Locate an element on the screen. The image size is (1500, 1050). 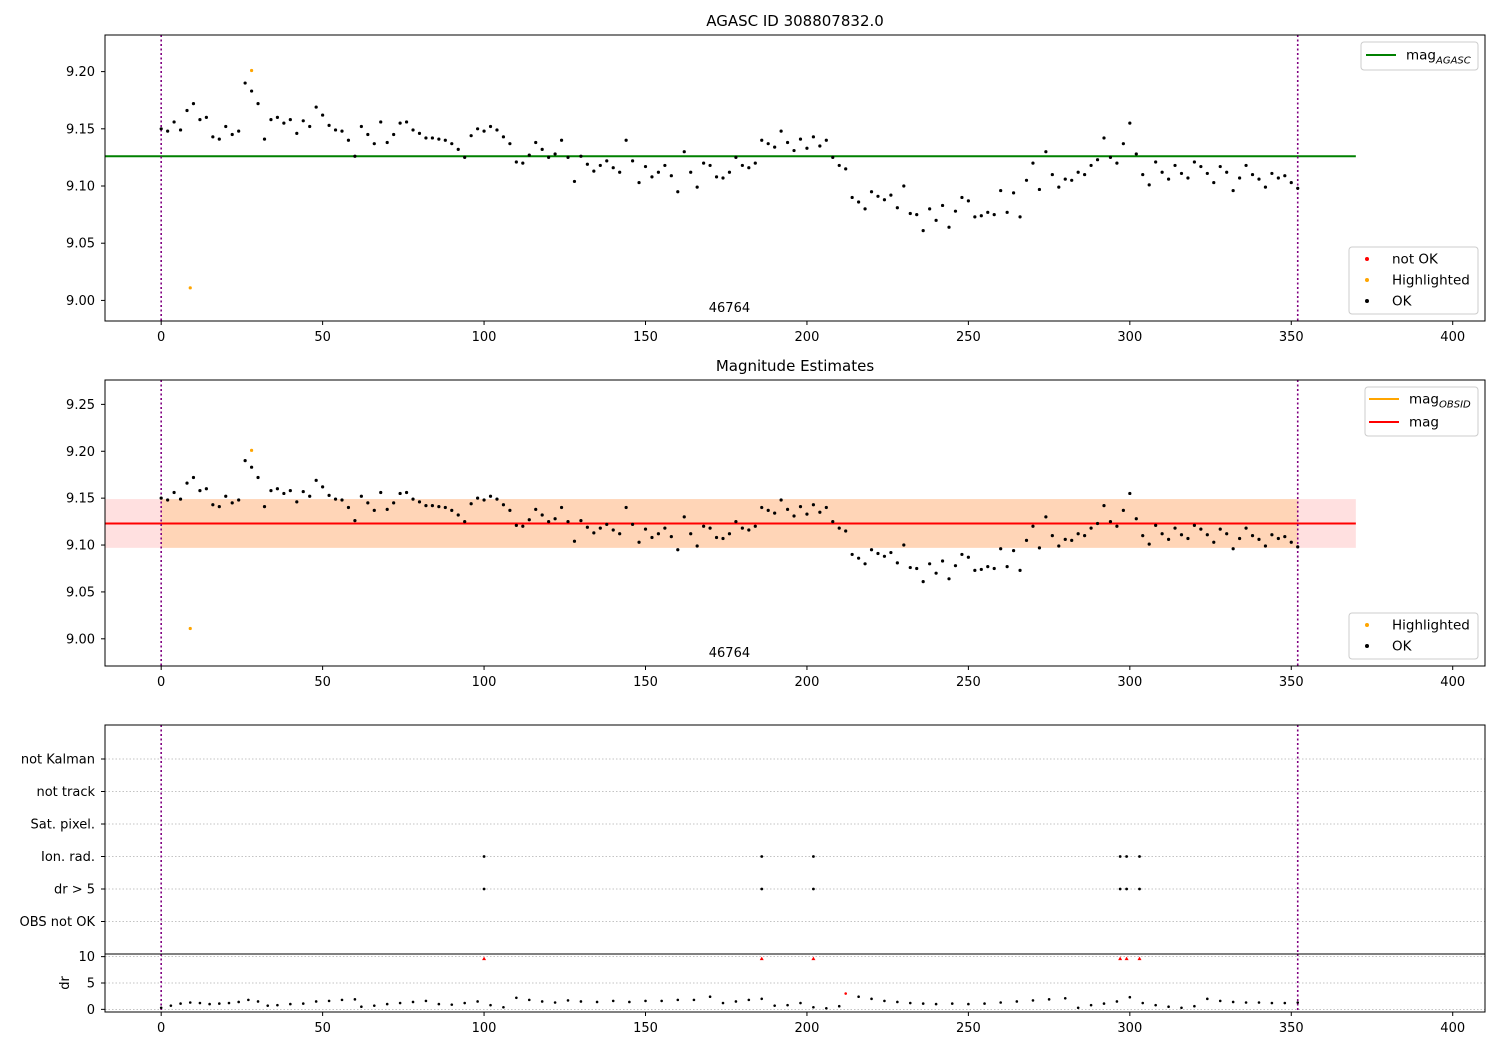
flag-label: OBS not OK is located at coordinates (58, 922).